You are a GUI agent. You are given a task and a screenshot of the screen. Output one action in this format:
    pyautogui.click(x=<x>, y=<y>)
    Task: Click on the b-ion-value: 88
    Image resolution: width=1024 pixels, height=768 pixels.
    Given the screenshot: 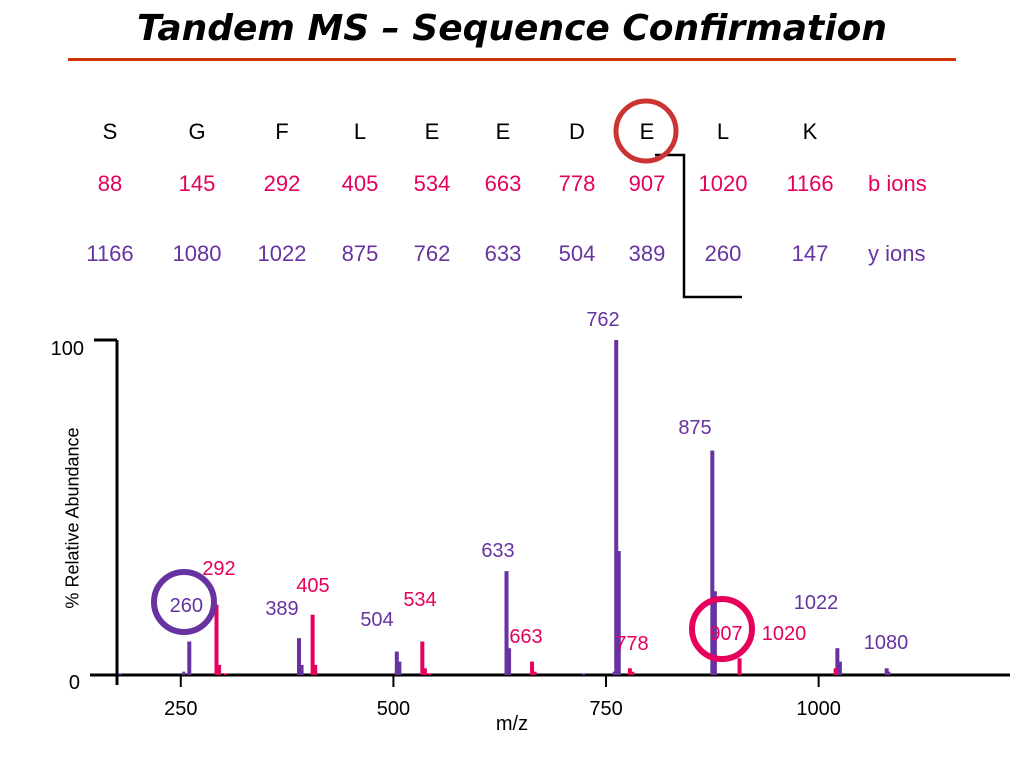 What is the action you would take?
    pyautogui.click(x=110, y=183)
    